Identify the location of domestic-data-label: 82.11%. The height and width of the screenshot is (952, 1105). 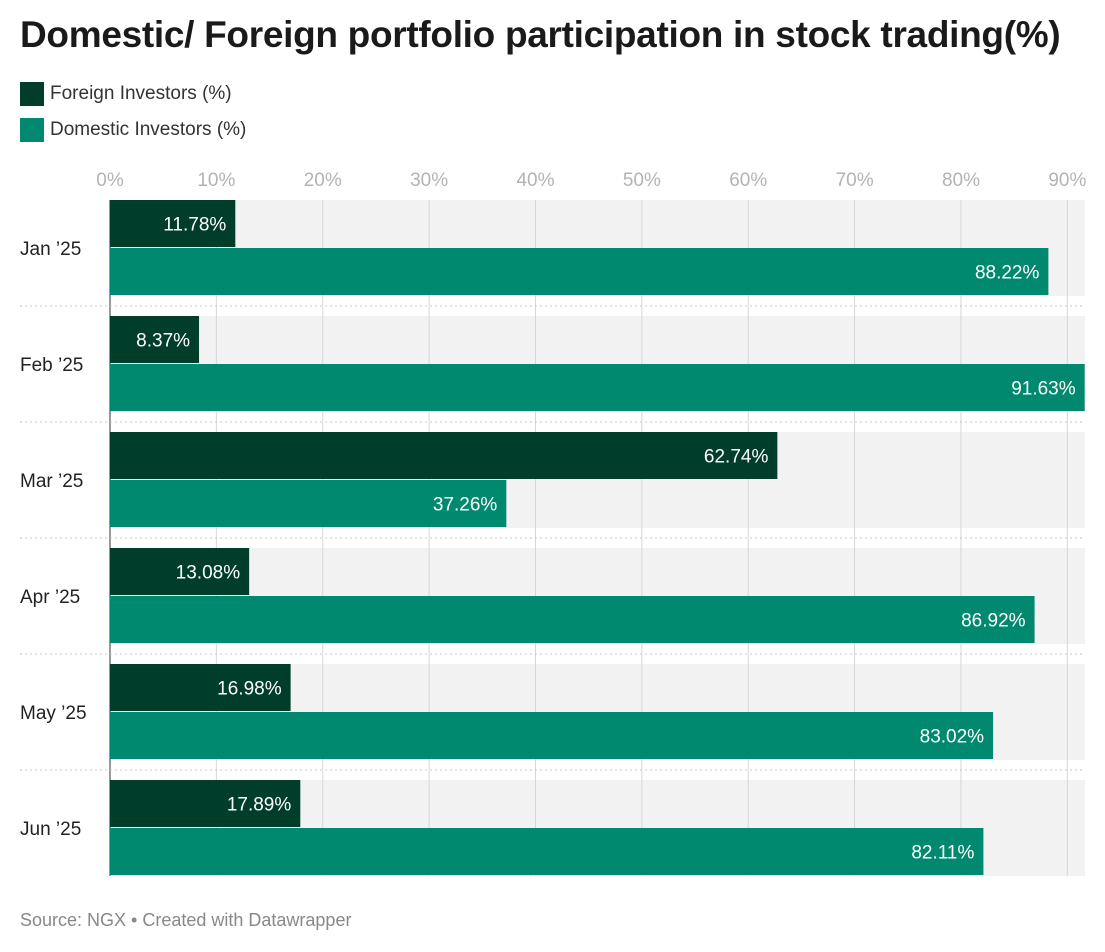
(942, 853).